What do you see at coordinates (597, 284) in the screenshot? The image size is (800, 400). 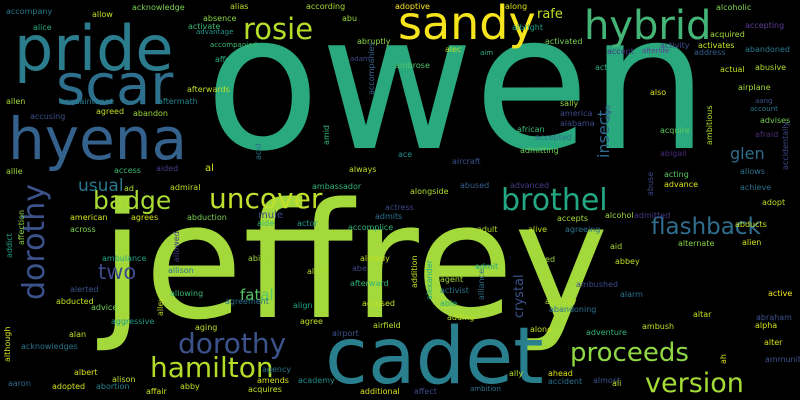 I see `word-alerted: ambushed` at bounding box center [597, 284].